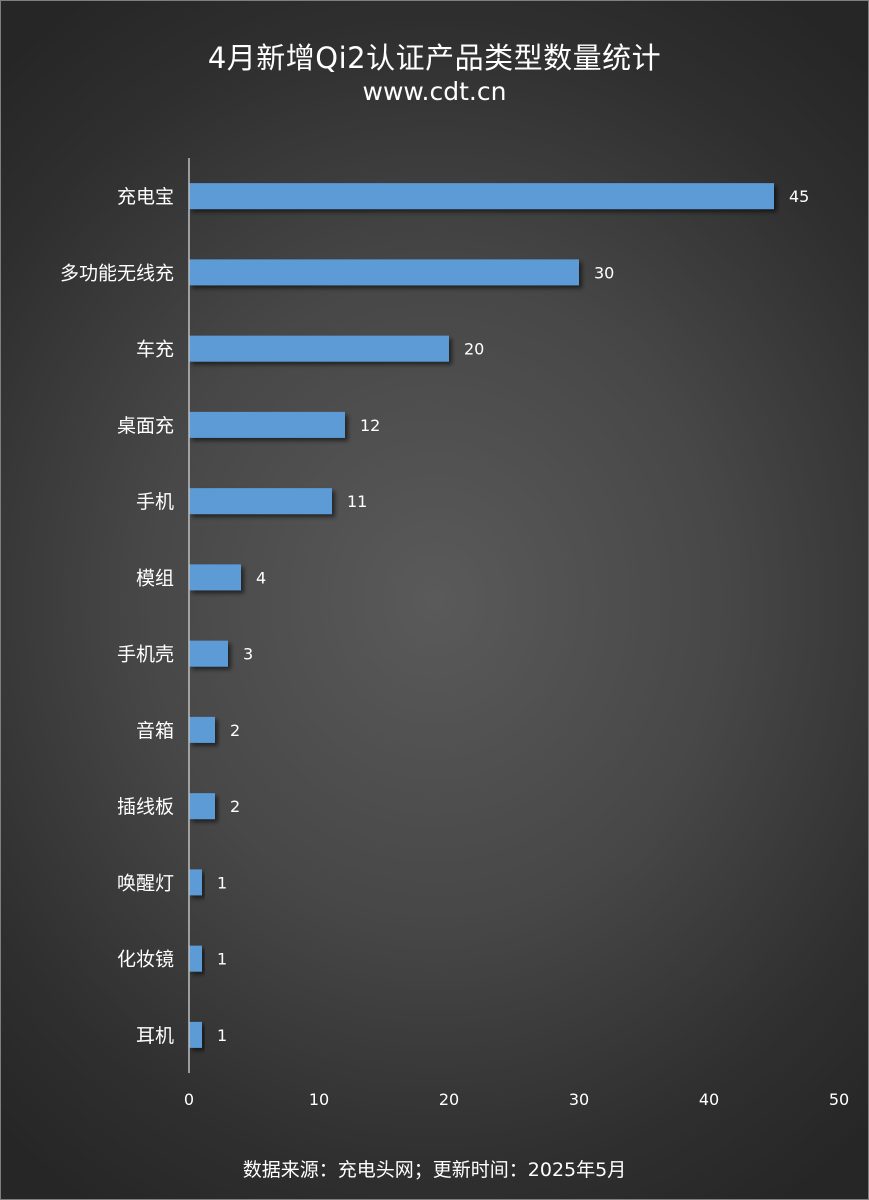 Image resolution: width=869 pixels, height=1200 pixels. What do you see at coordinates (145, 197) in the screenshot?
I see `category-label-1: 充电宝` at bounding box center [145, 197].